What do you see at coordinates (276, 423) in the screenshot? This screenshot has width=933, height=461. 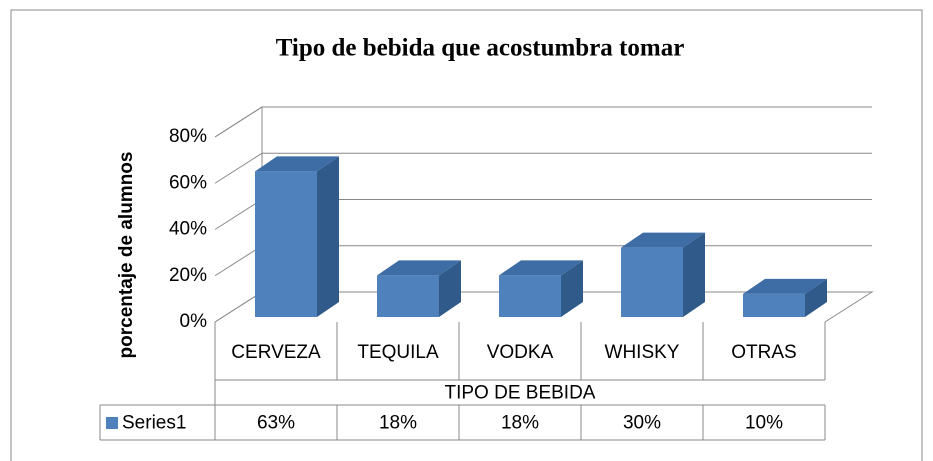 I see `table-value: 63%` at bounding box center [276, 423].